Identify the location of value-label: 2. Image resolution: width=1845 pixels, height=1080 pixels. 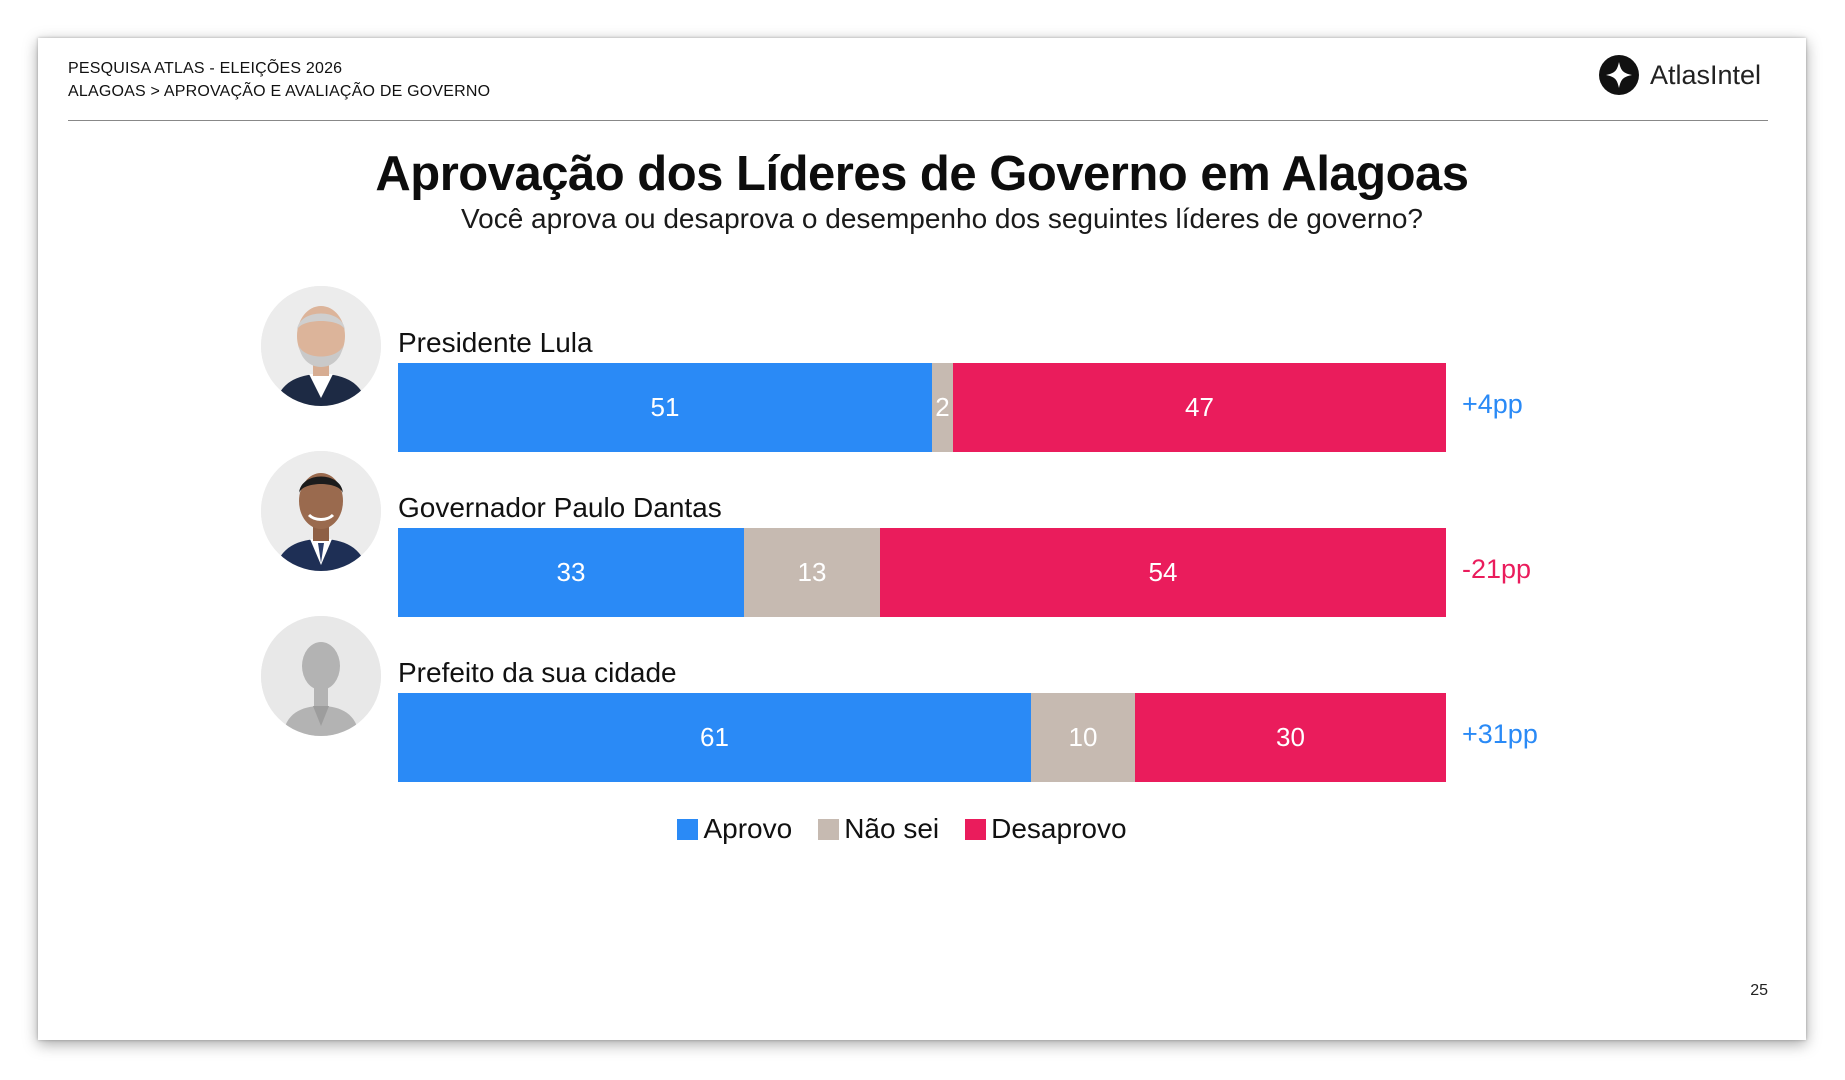
(942, 407).